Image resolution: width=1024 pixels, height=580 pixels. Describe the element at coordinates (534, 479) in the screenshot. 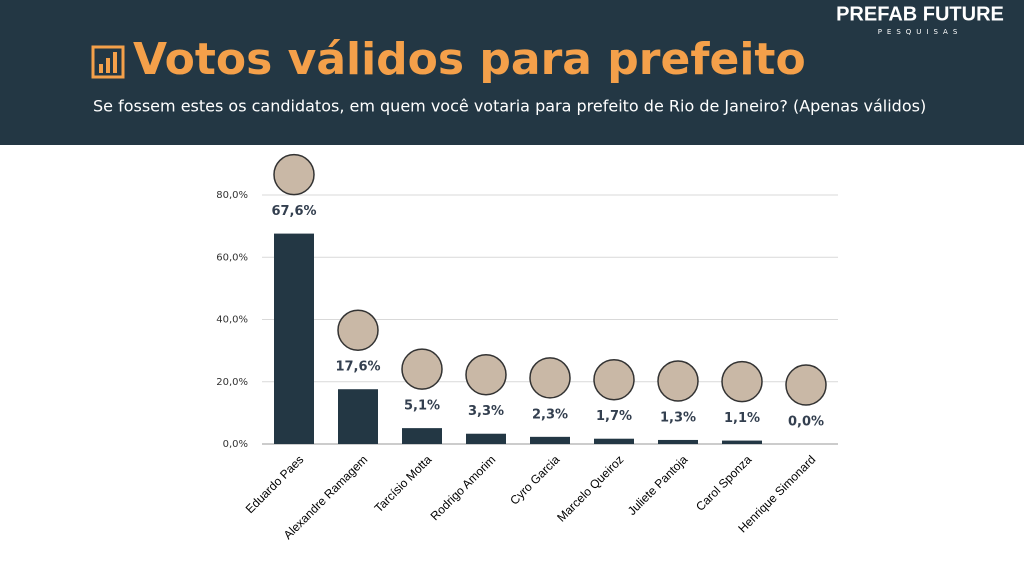

I see `x-tick-label: Cyro Garcia` at that location.